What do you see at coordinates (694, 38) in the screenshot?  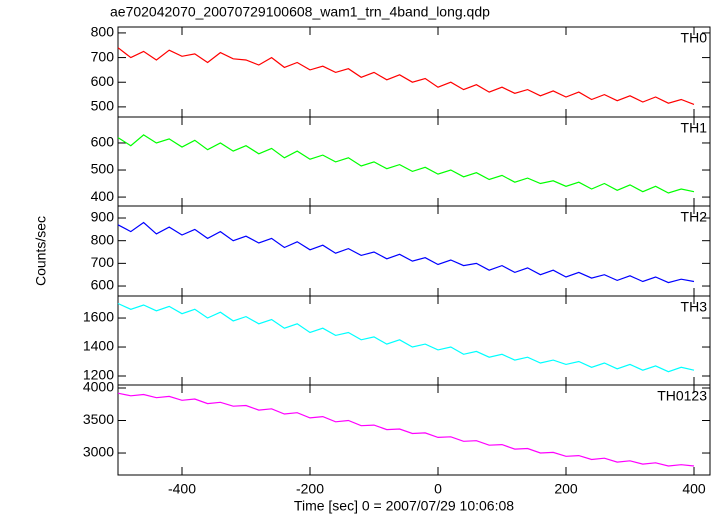 I see `panel-label: TH0` at bounding box center [694, 38].